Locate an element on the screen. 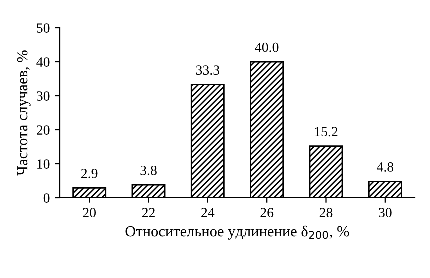  data-label: 40.0 is located at coordinates (267, 47).